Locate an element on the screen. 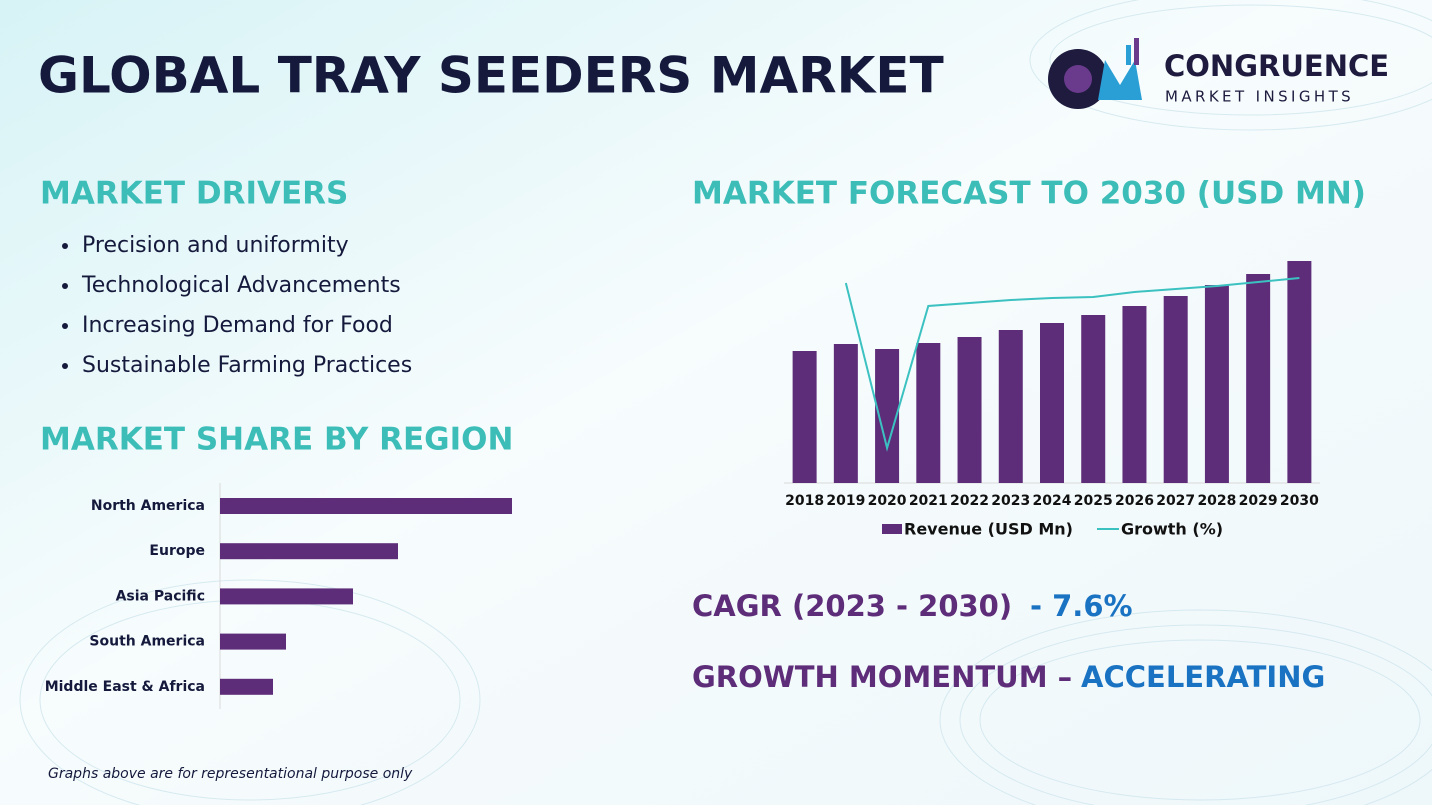 This screenshot has height=805, width=1432. x-tick-label: 2021 is located at coordinates (928, 501).